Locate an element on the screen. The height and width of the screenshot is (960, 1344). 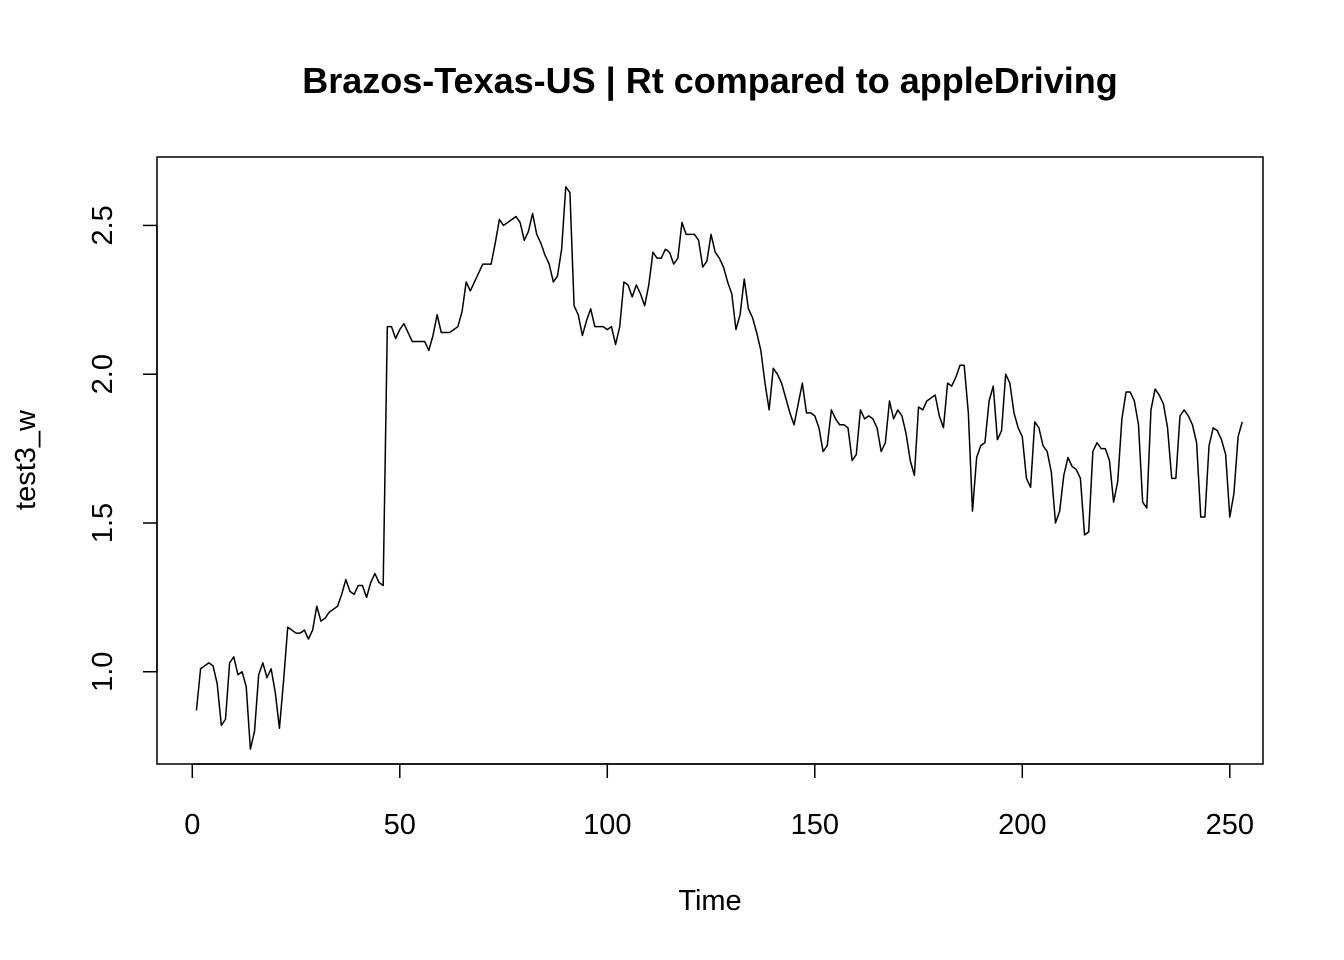
y-axis: 1.0 1.5 2.0 2.5 is located at coordinates (122, 448).